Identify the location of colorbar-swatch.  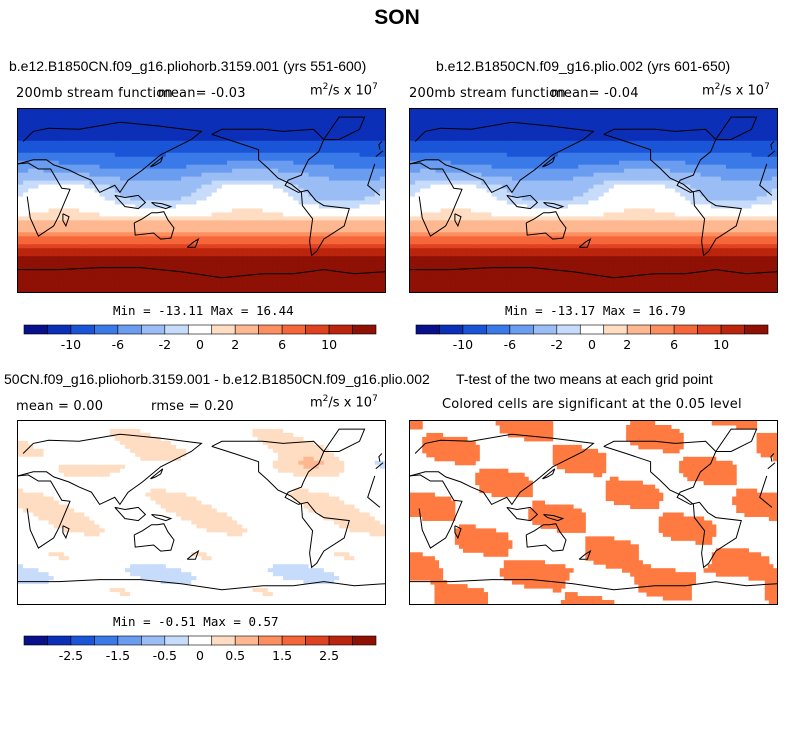
(270, 329).